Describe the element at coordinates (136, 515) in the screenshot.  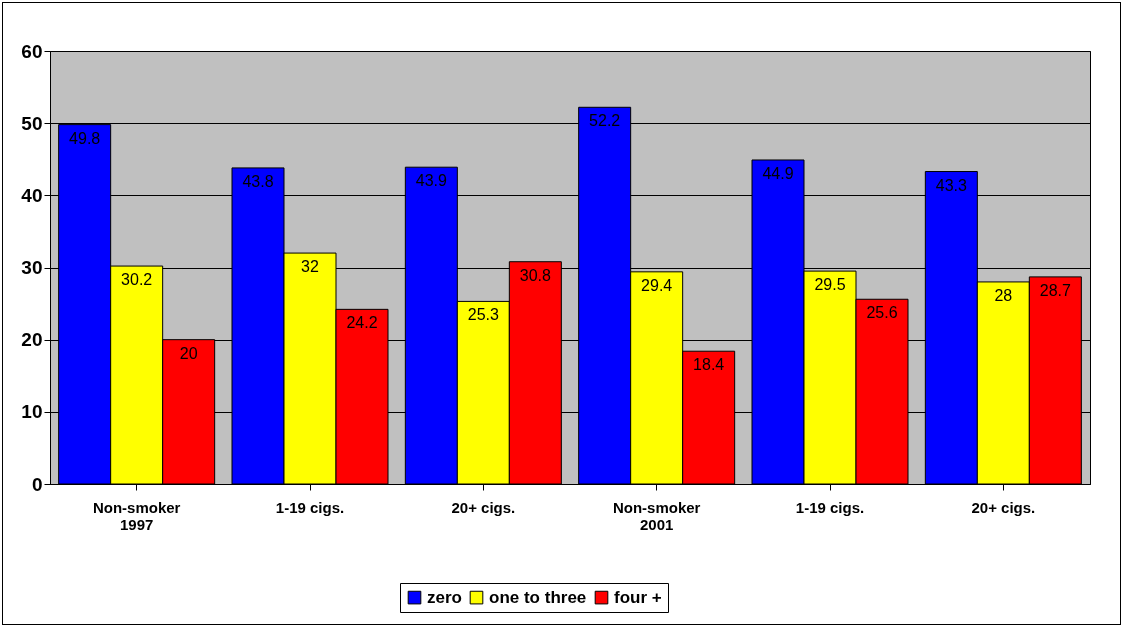
I see `x-tick-label: Non-smoker 1997` at that location.